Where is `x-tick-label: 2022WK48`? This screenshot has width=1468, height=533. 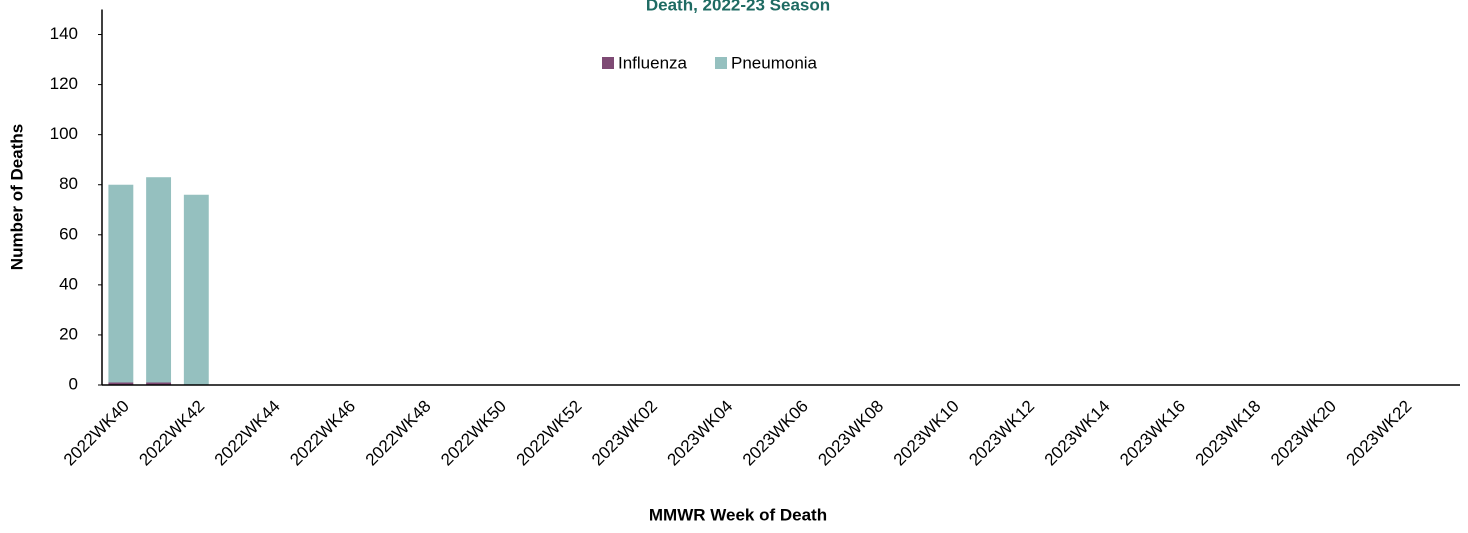 x-tick-label: 2022WK48 is located at coordinates (398, 433).